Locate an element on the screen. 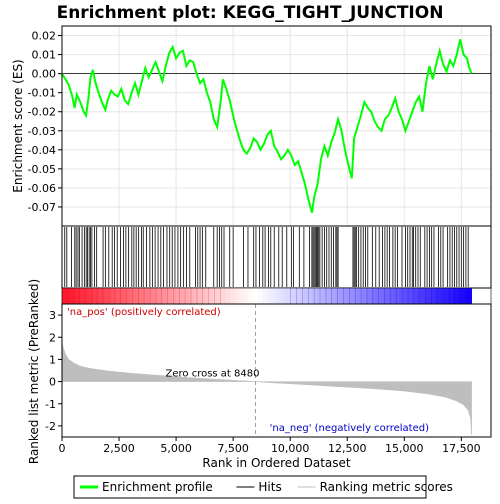 The image size is (500, 504). metric-ytick-label: -2 is located at coordinates (50, 426).